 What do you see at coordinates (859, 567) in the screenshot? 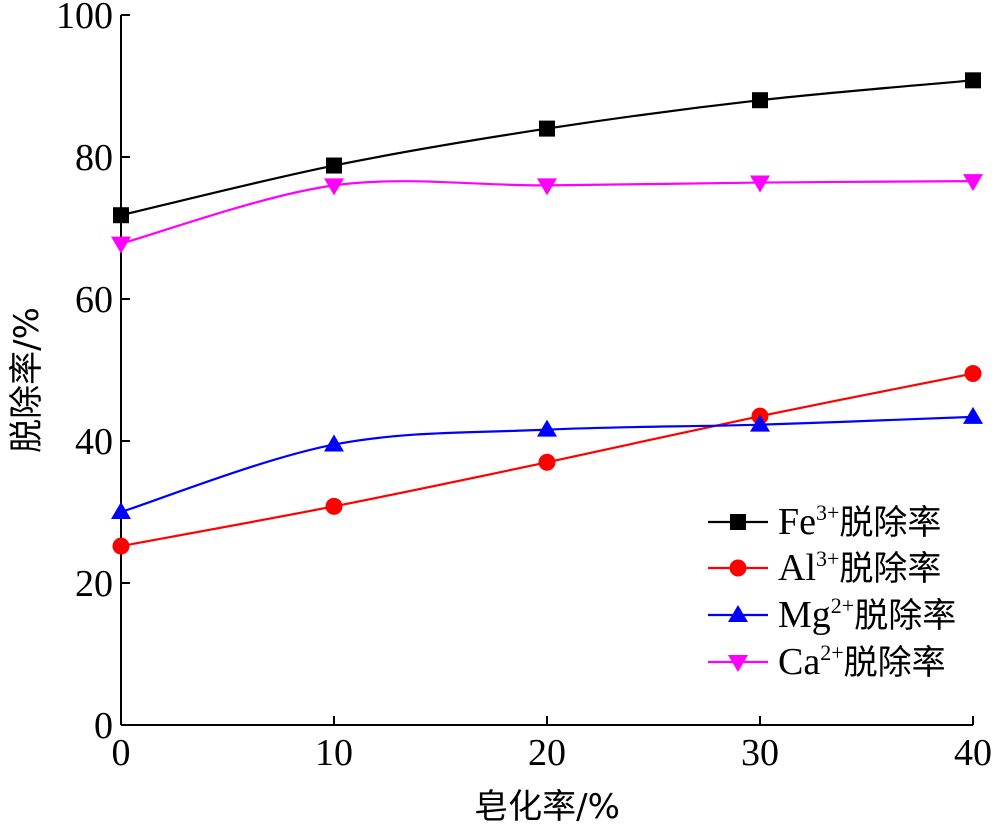
I see `legend-label: Al3+脱除率` at bounding box center [859, 567].